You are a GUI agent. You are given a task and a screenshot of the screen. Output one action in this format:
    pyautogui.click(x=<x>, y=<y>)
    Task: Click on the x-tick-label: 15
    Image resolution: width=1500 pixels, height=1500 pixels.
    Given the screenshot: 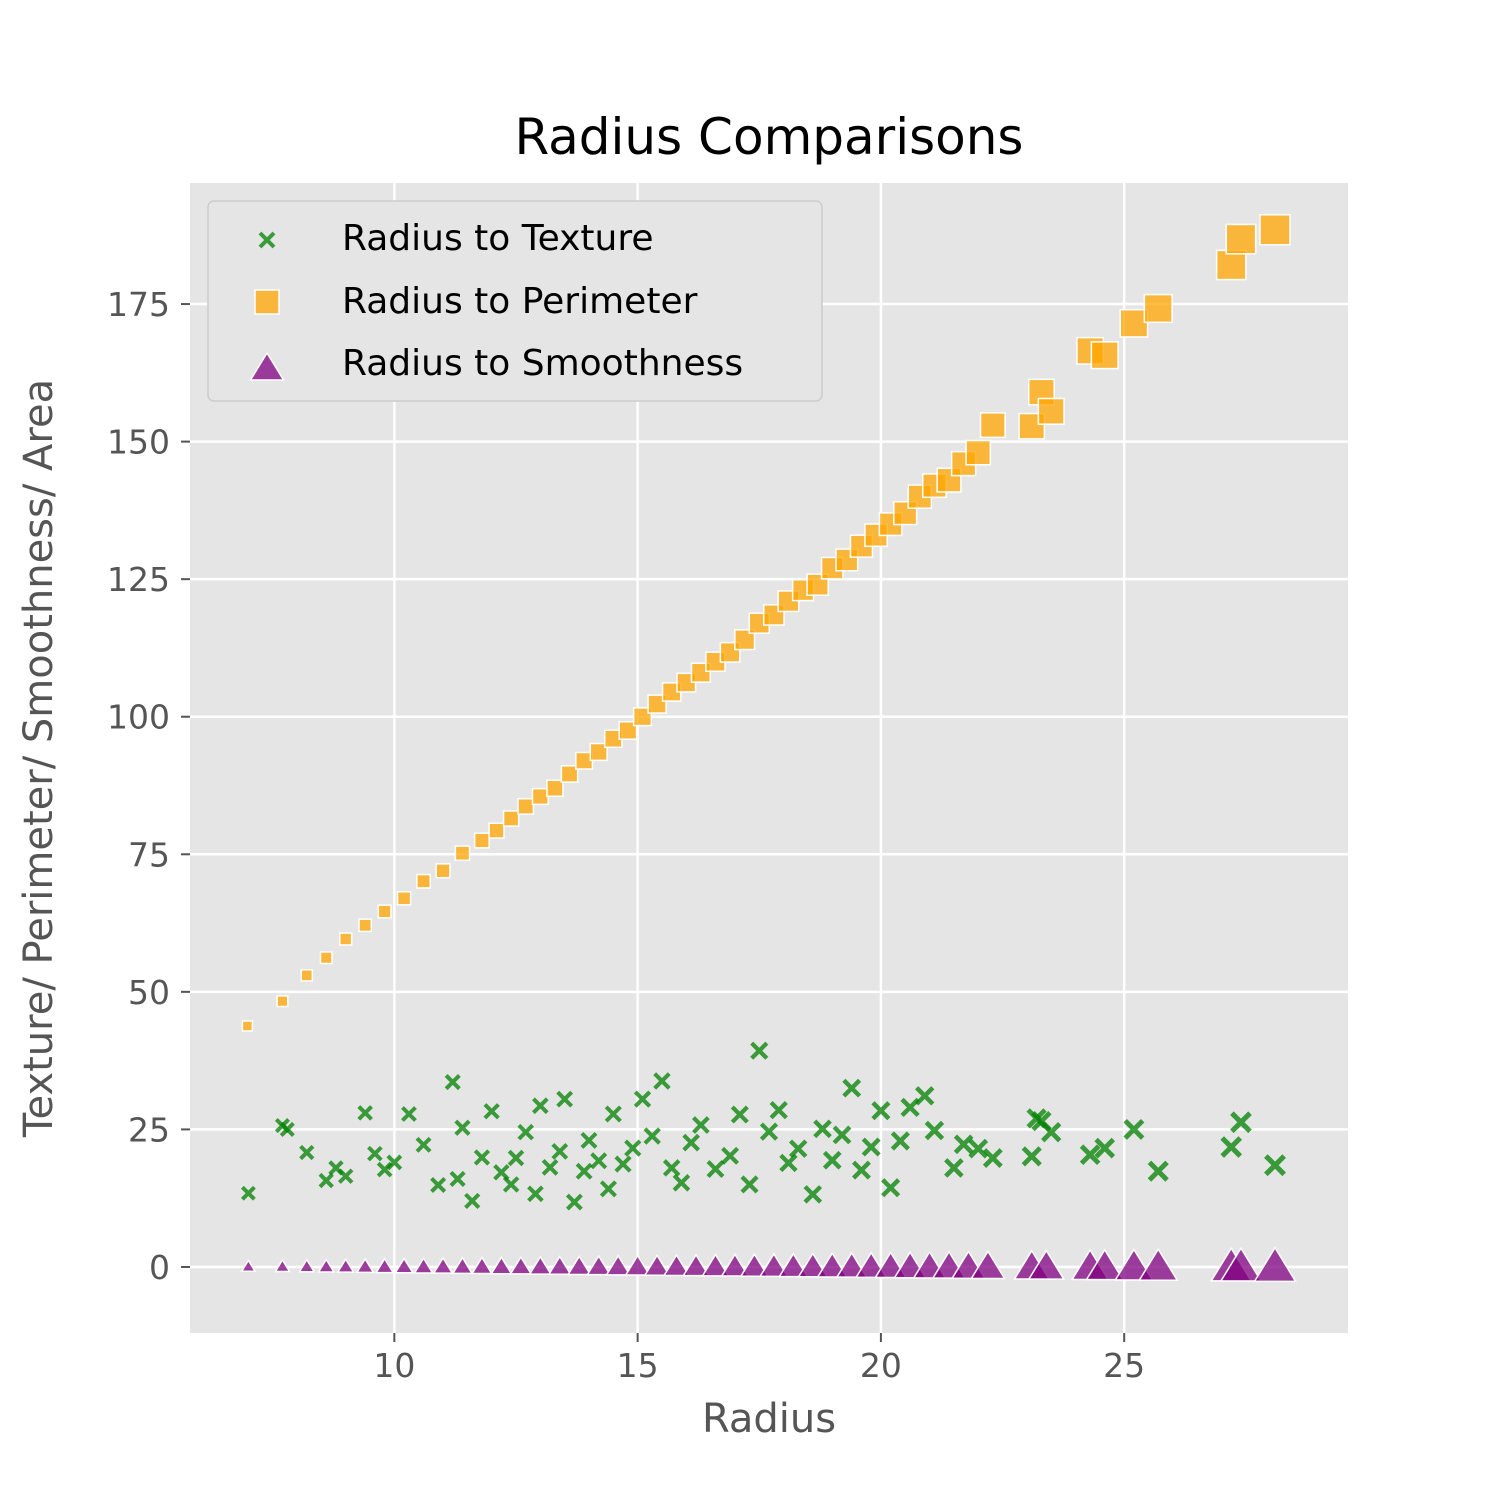 What is the action you would take?
    pyautogui.click(x=638, y=1365)
    